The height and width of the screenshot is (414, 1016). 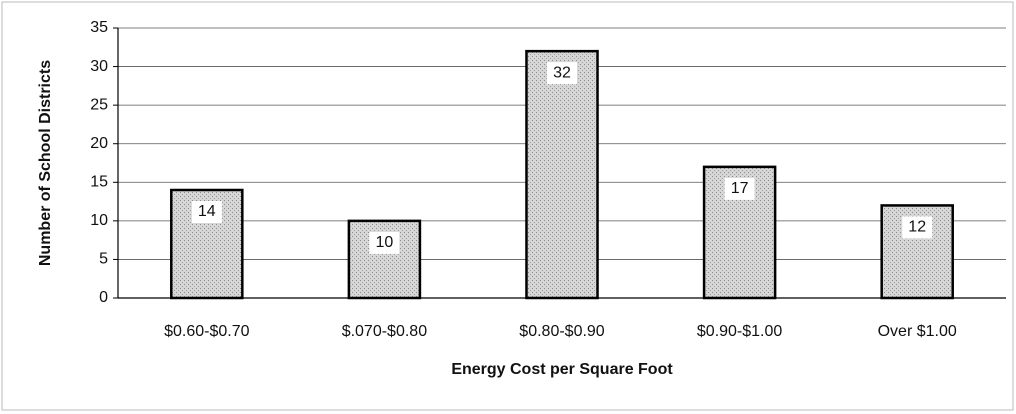 I want to click on y-tick-label: 10, so click(x=99, y=220).